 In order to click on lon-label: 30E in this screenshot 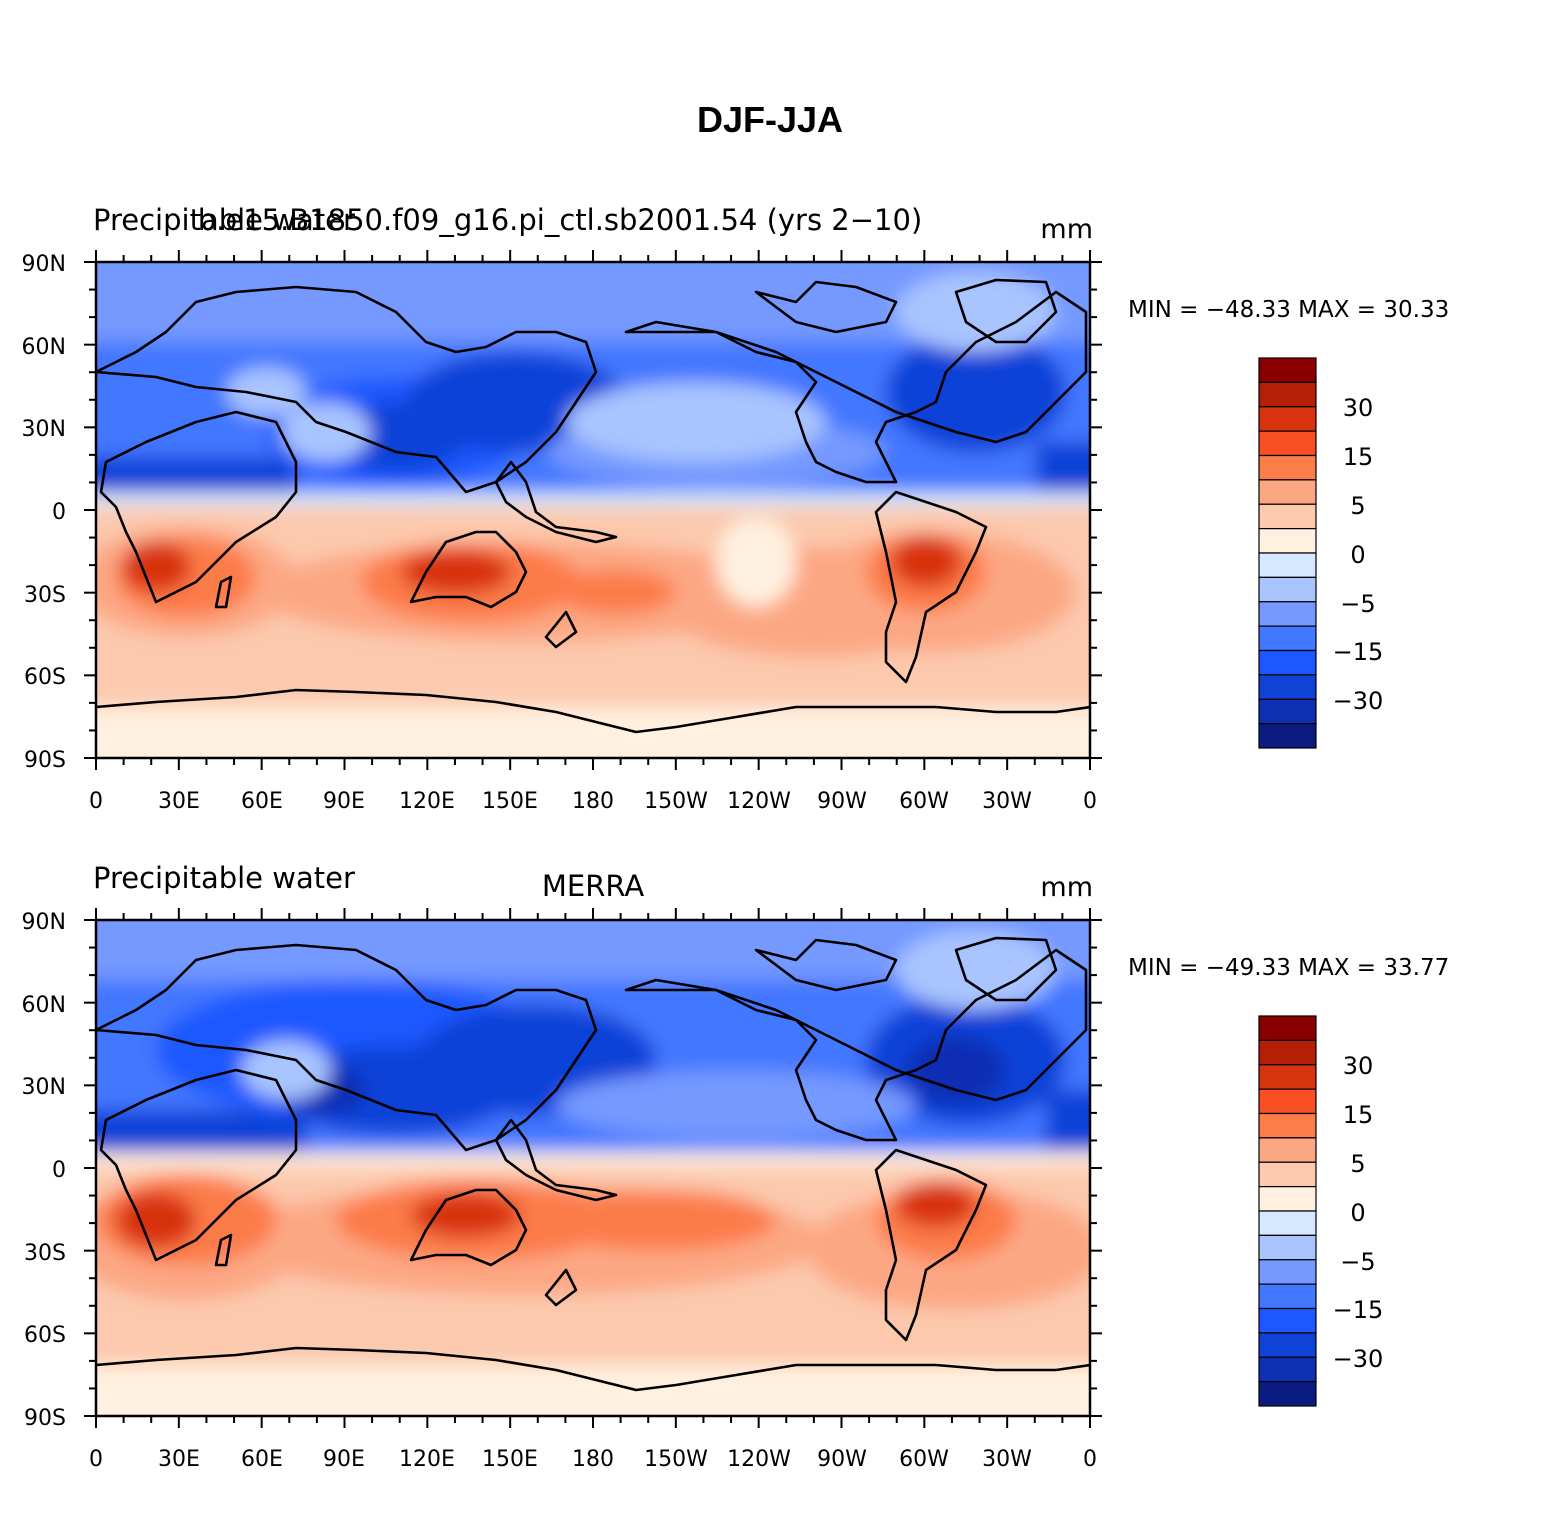, I will do `click(179, 801)`.